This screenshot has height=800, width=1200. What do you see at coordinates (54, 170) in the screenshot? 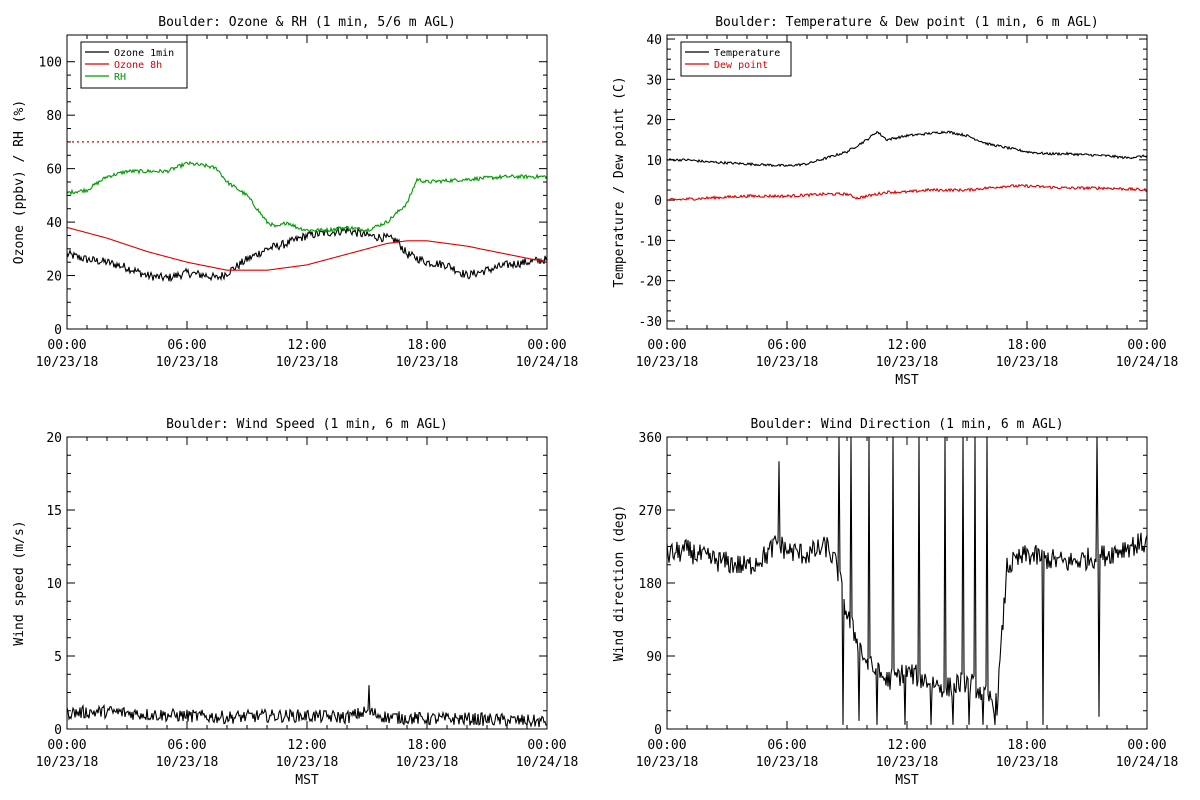
I see `y-tick-label: 60` at bounding box center [54, 170].